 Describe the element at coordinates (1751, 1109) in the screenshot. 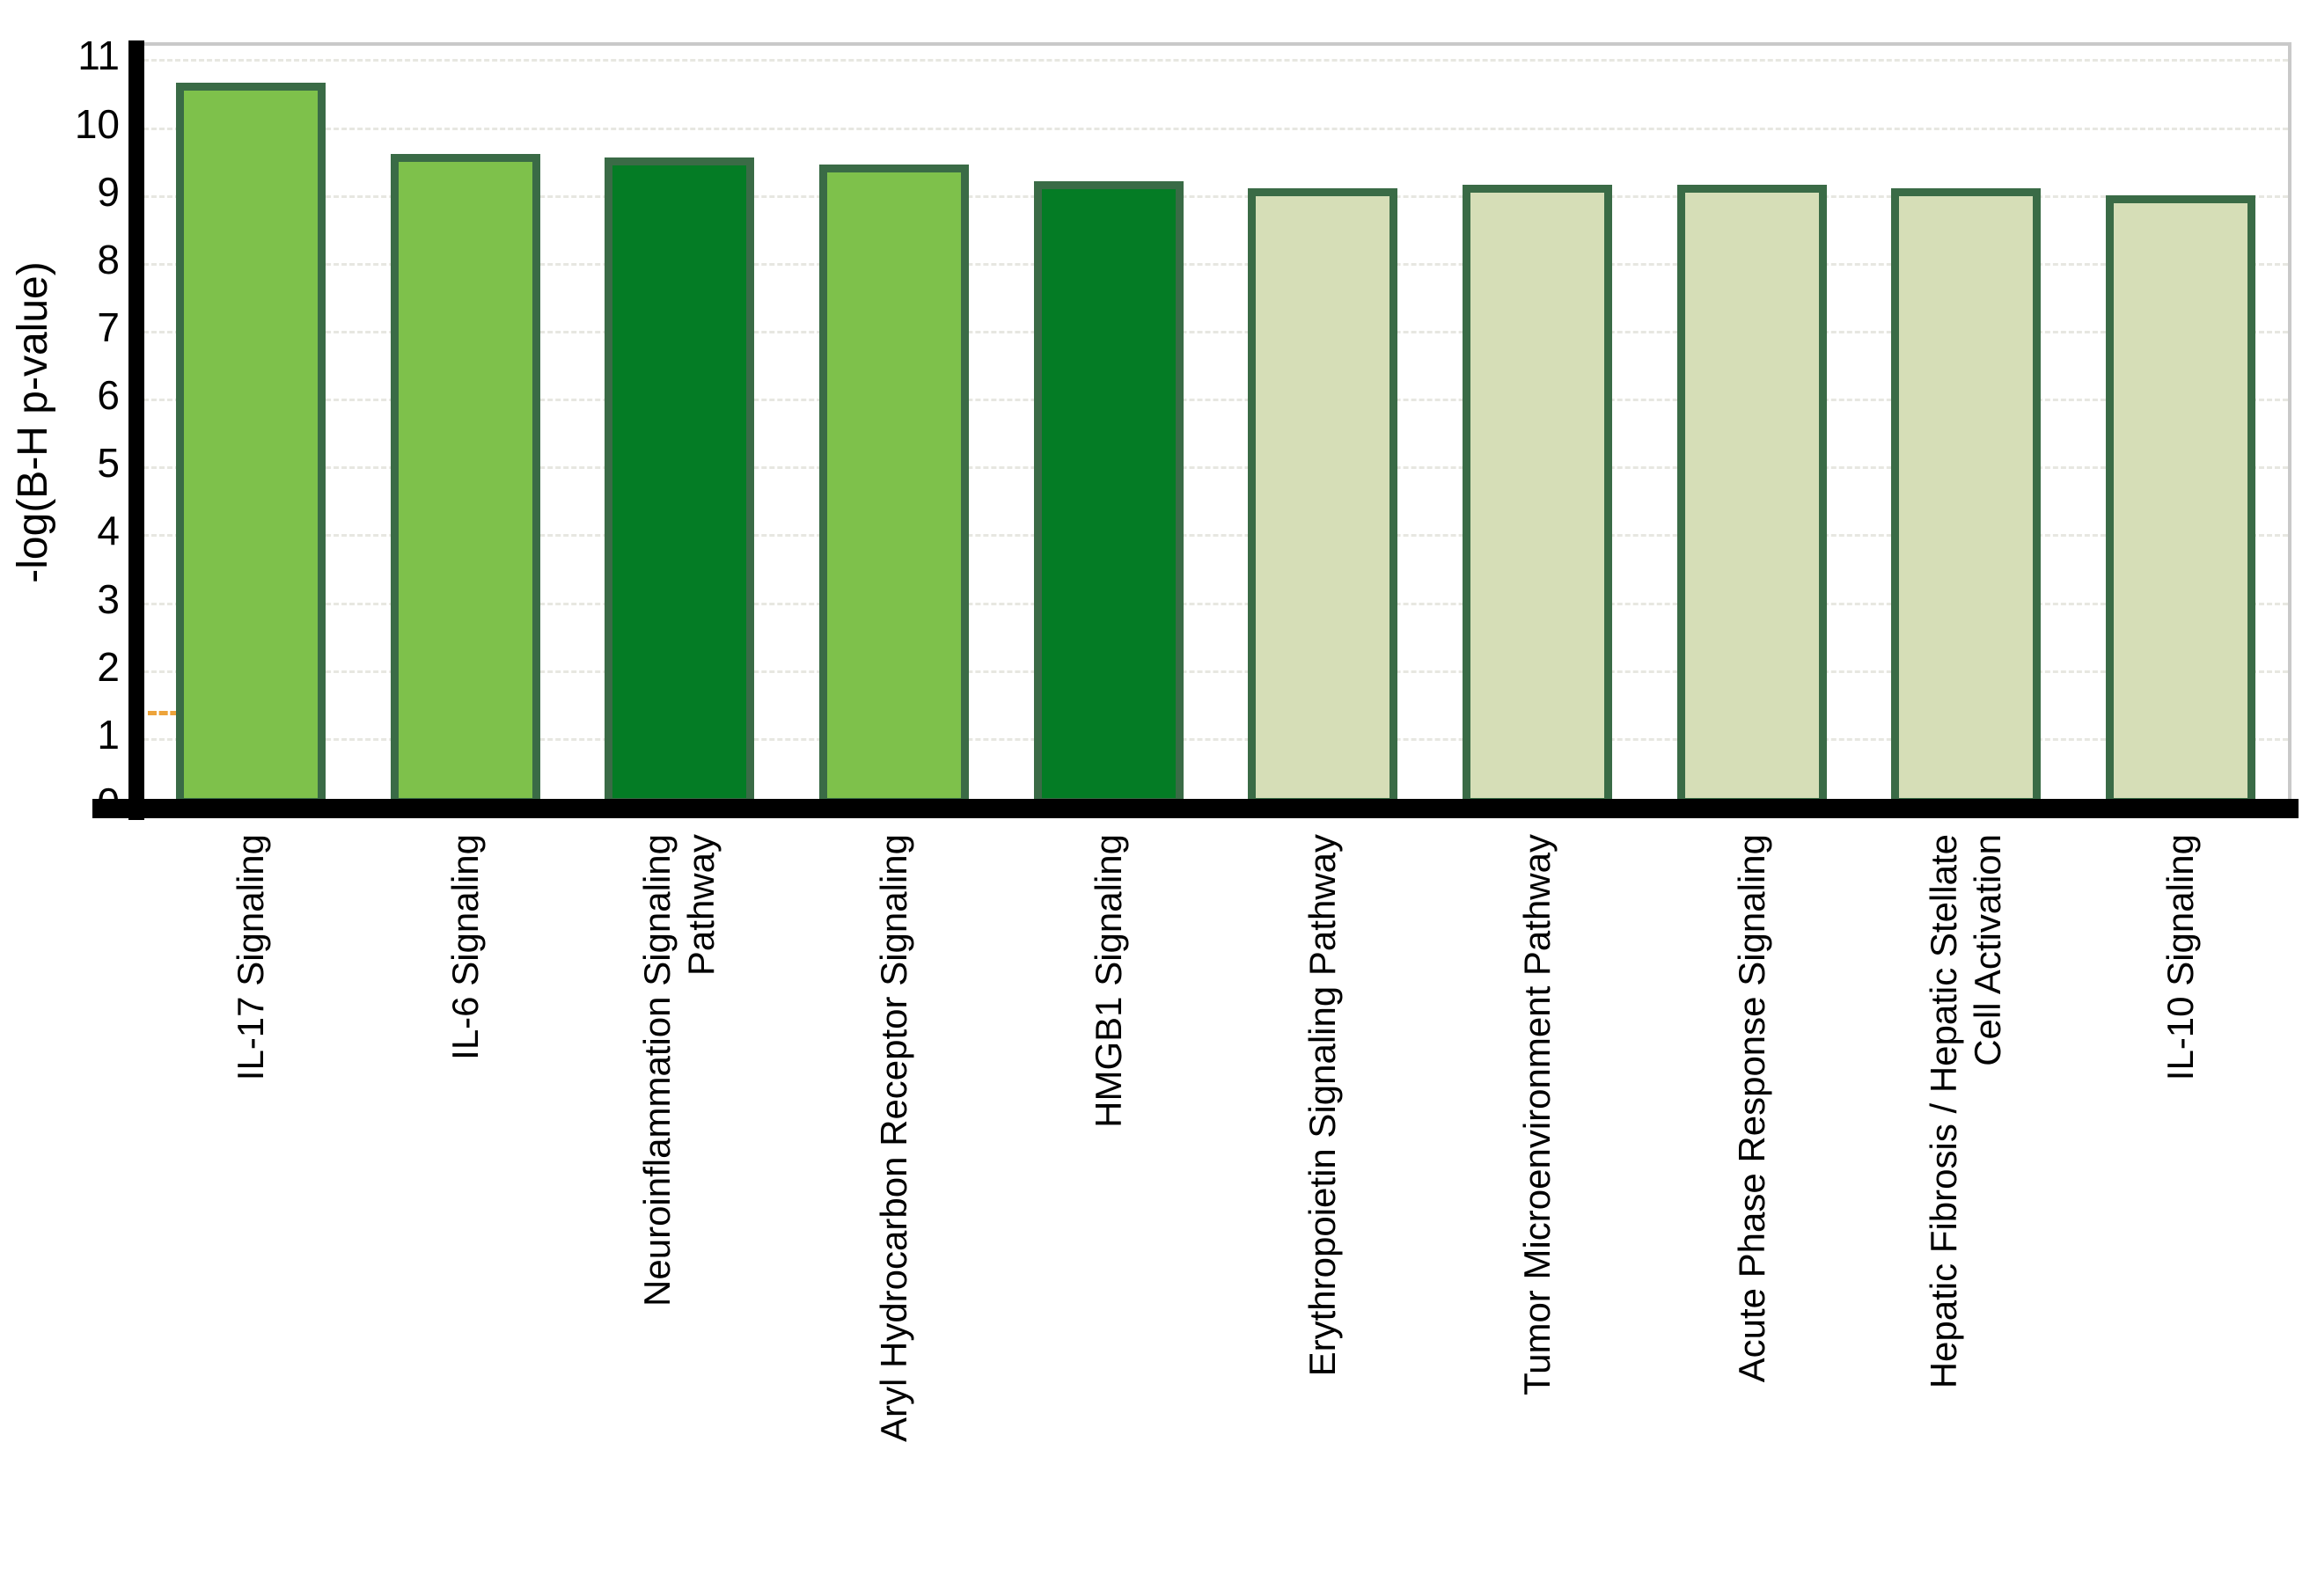

I see `x-label-8: Acute Phase Response Signaling` at that location.